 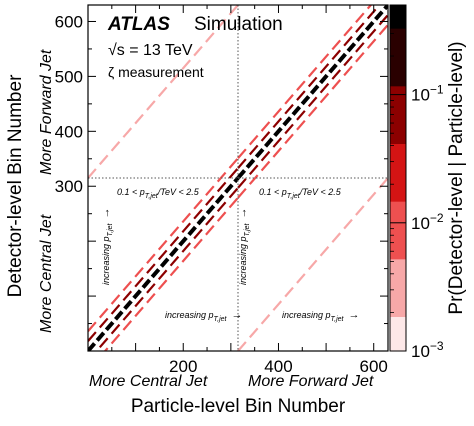 I want to click on increasing-pt-annotation-forward-vertical: increasing pT,jet→, so click(x=244, y=246).